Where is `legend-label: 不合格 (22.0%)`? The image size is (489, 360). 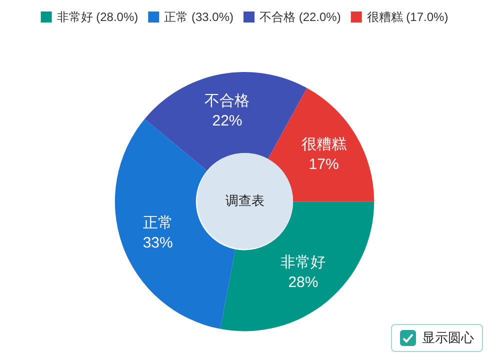
legend-label: 不合格 (22.0%) is located at coordinates (300, 17).